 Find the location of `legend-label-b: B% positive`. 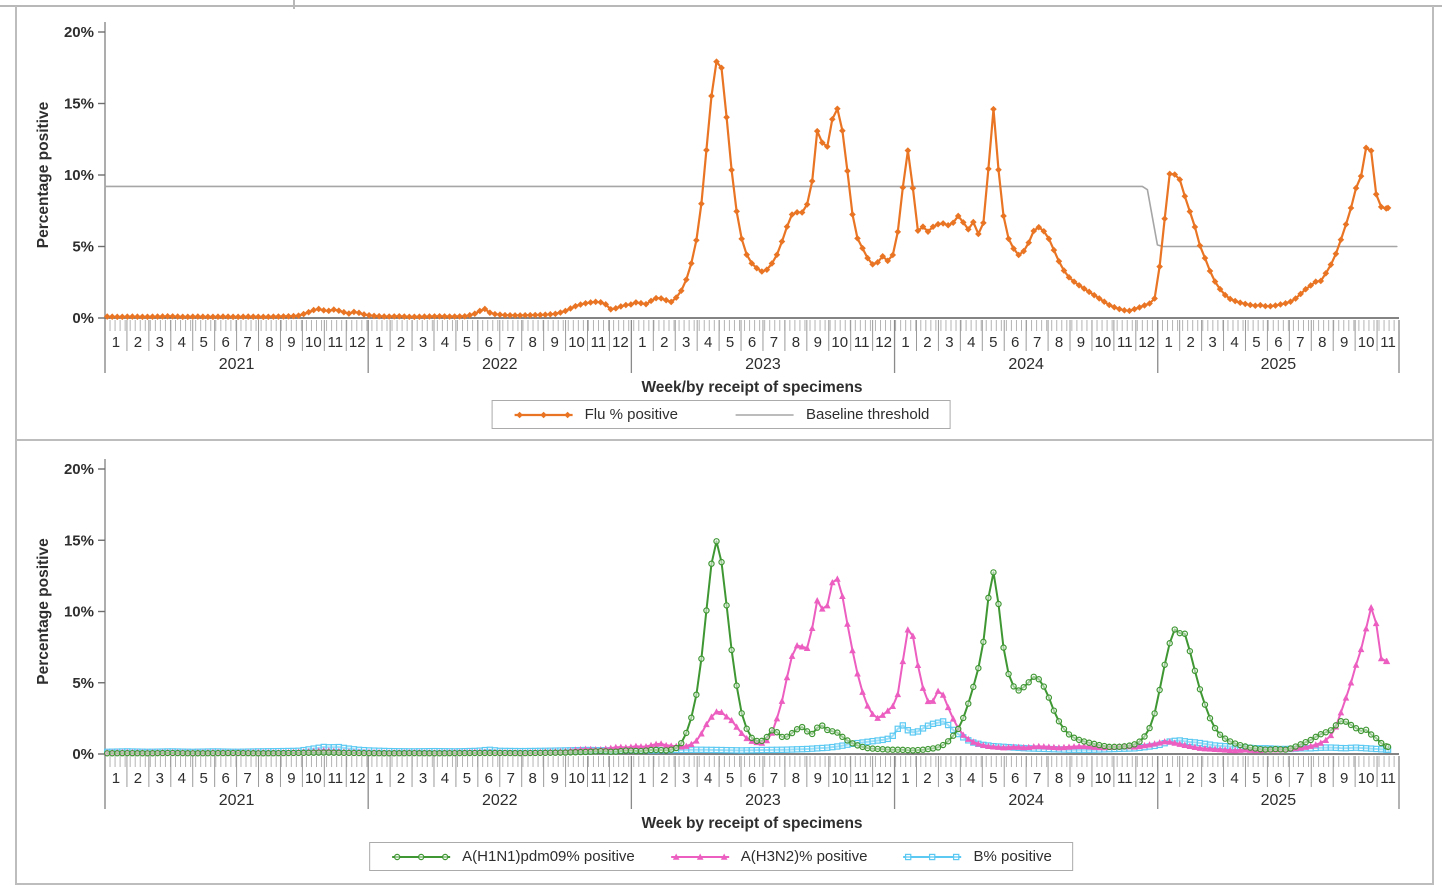

legend-label-b: B% positive is located at coordinates (1012, 856).